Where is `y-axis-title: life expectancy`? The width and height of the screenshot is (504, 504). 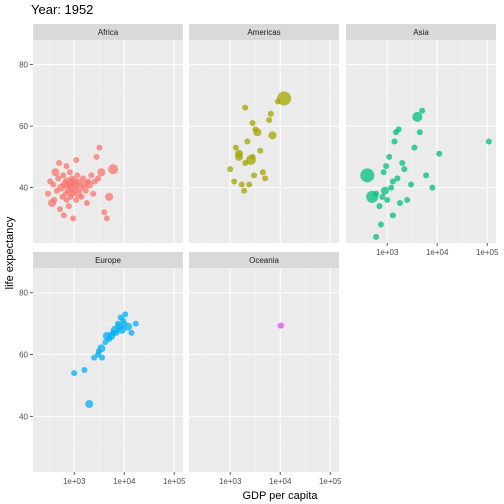 y-axis-title: life expectancy is located at coordinates (10, 252).